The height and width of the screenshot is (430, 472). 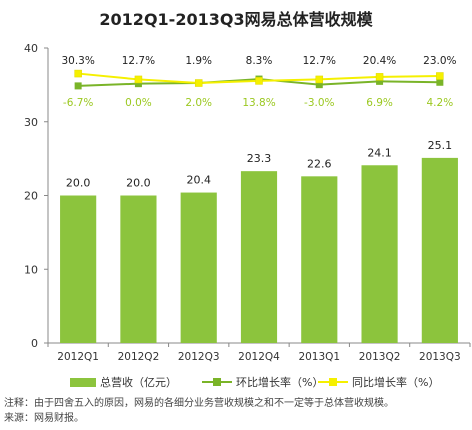 I want to click on bar-value-label: 23.3, so click(x=259, y=158).